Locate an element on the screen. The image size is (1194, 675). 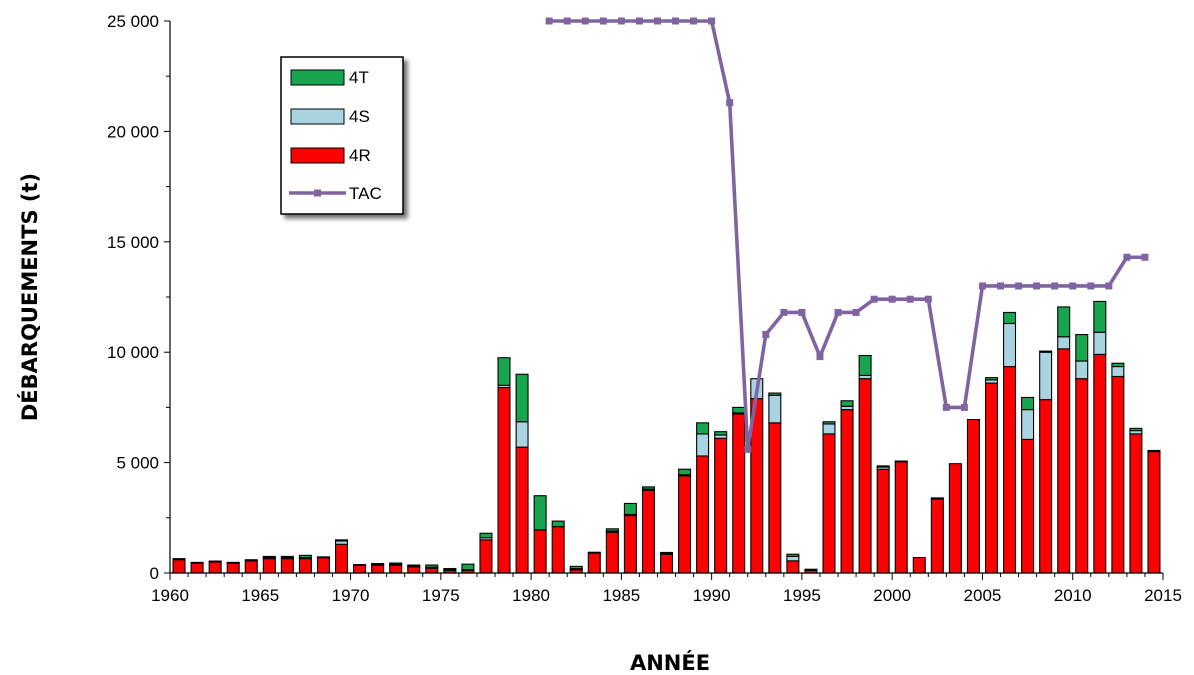
bar-4R-1981 is located at coordinates (558, 550).